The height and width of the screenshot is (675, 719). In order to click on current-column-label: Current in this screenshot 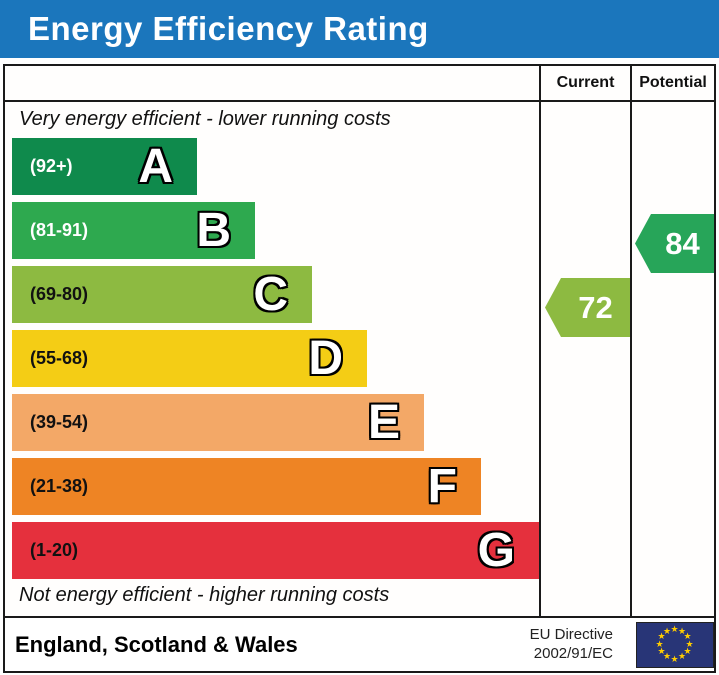, I will do `click(585, 82)`.